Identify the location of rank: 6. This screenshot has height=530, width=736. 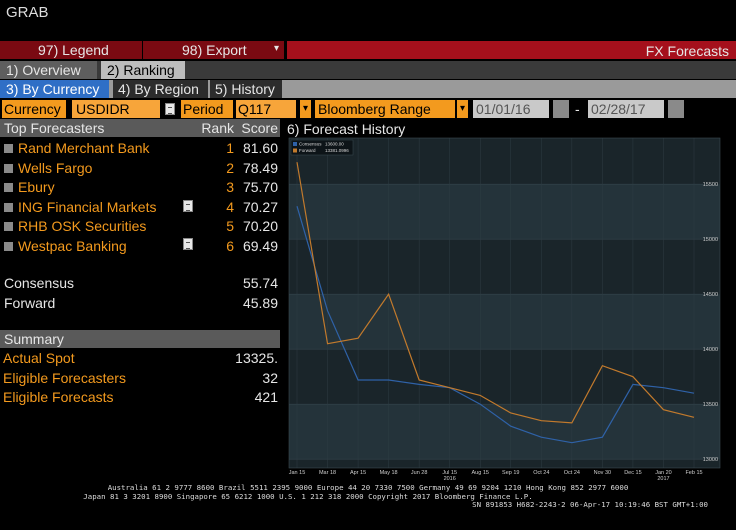
(230, 245).